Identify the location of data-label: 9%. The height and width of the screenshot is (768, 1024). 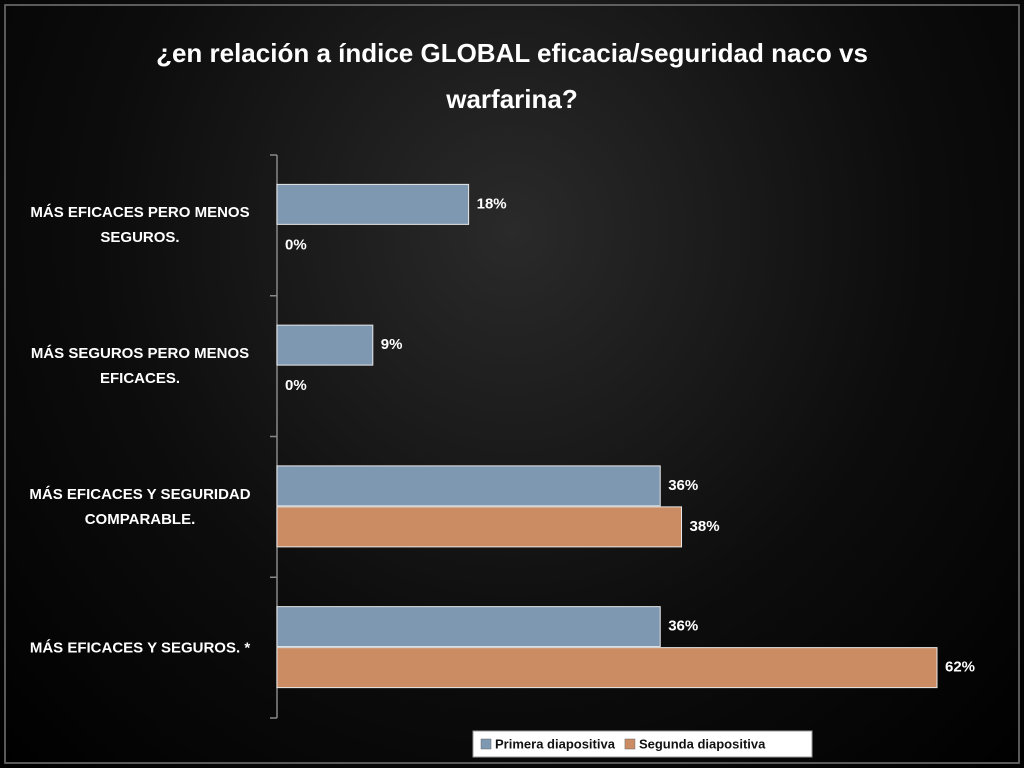
(392, 344).